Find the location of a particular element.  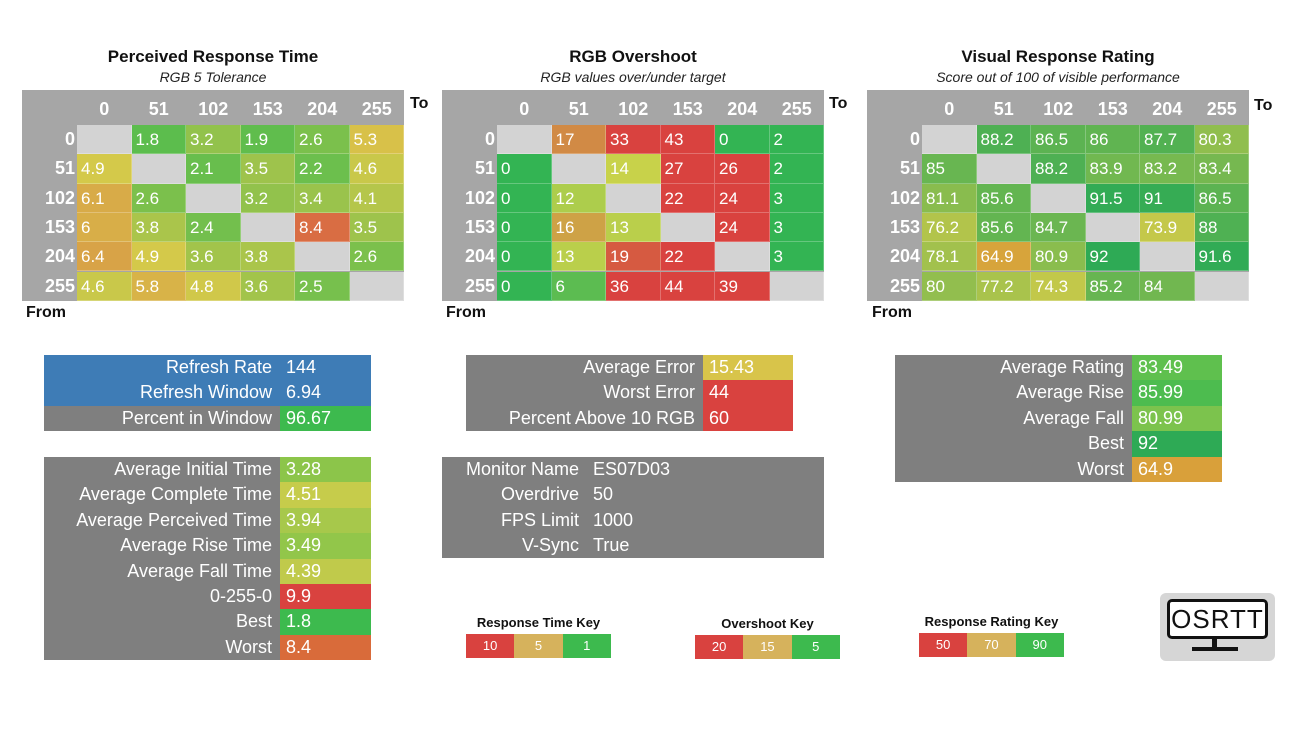

row-header: 153 is located at coordinates (479, 226).